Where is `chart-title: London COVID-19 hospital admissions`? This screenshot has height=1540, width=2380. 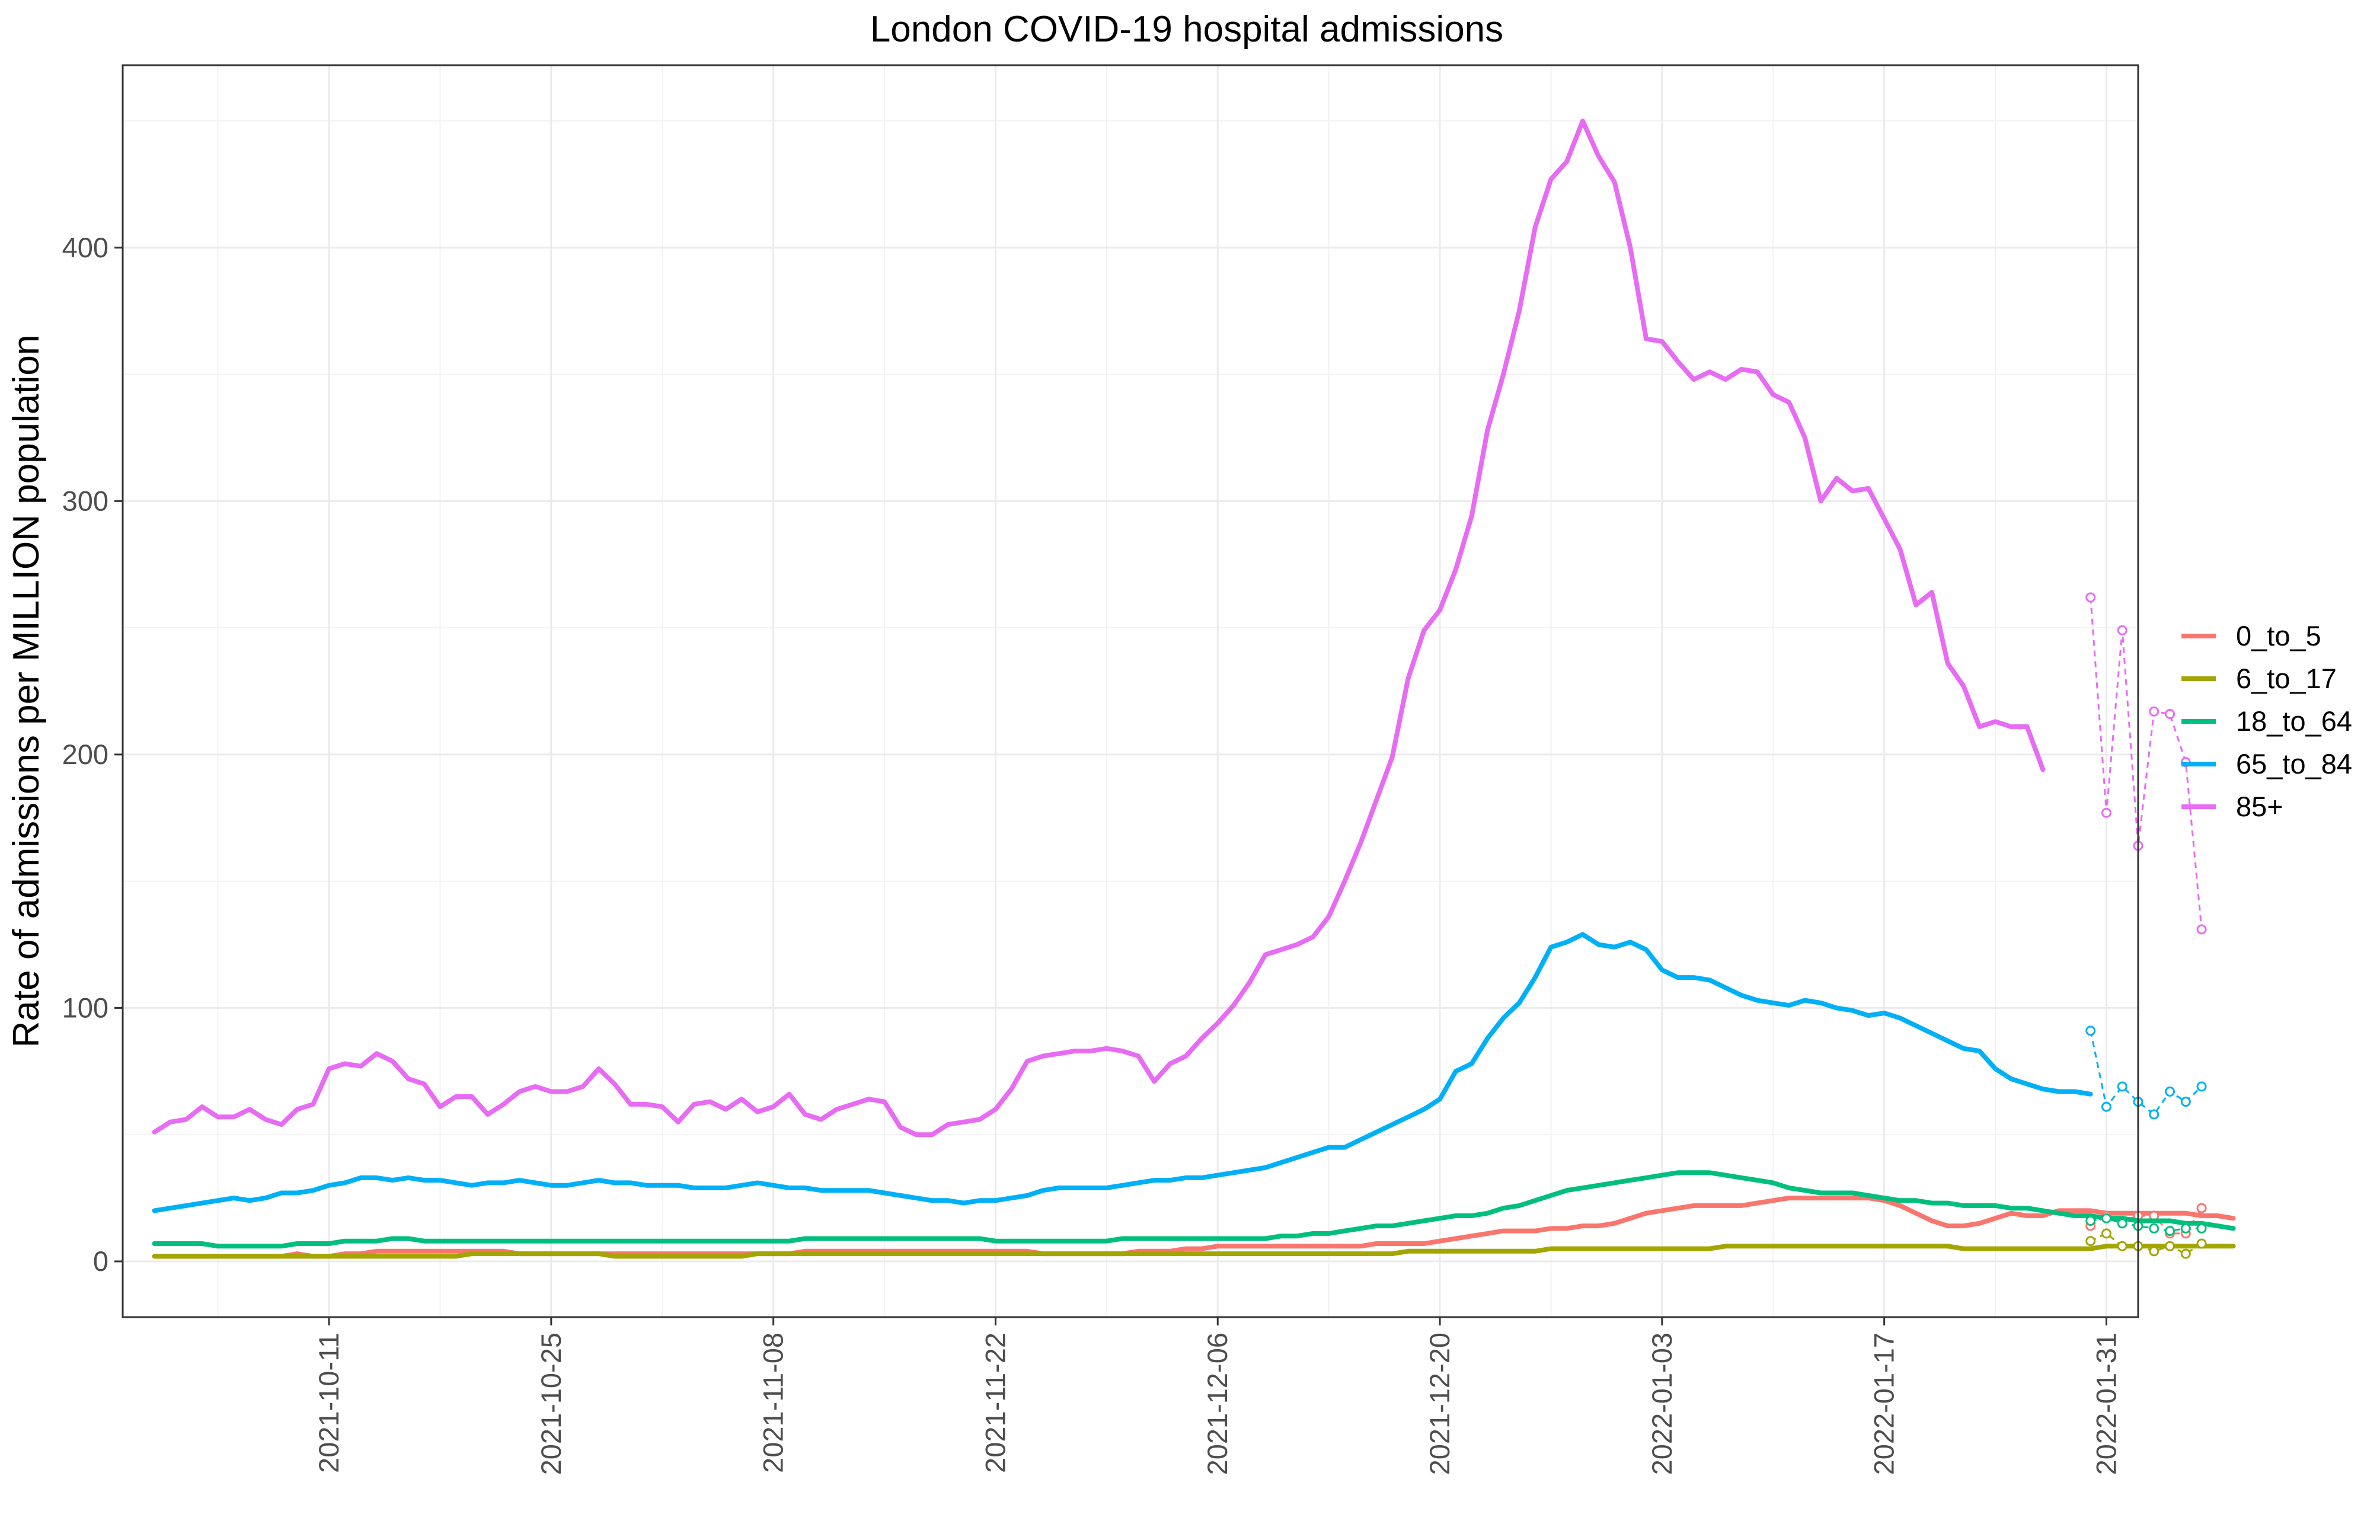
chart-title: London COVID-19 hospital admissions is located at coordinates (1186, 30).